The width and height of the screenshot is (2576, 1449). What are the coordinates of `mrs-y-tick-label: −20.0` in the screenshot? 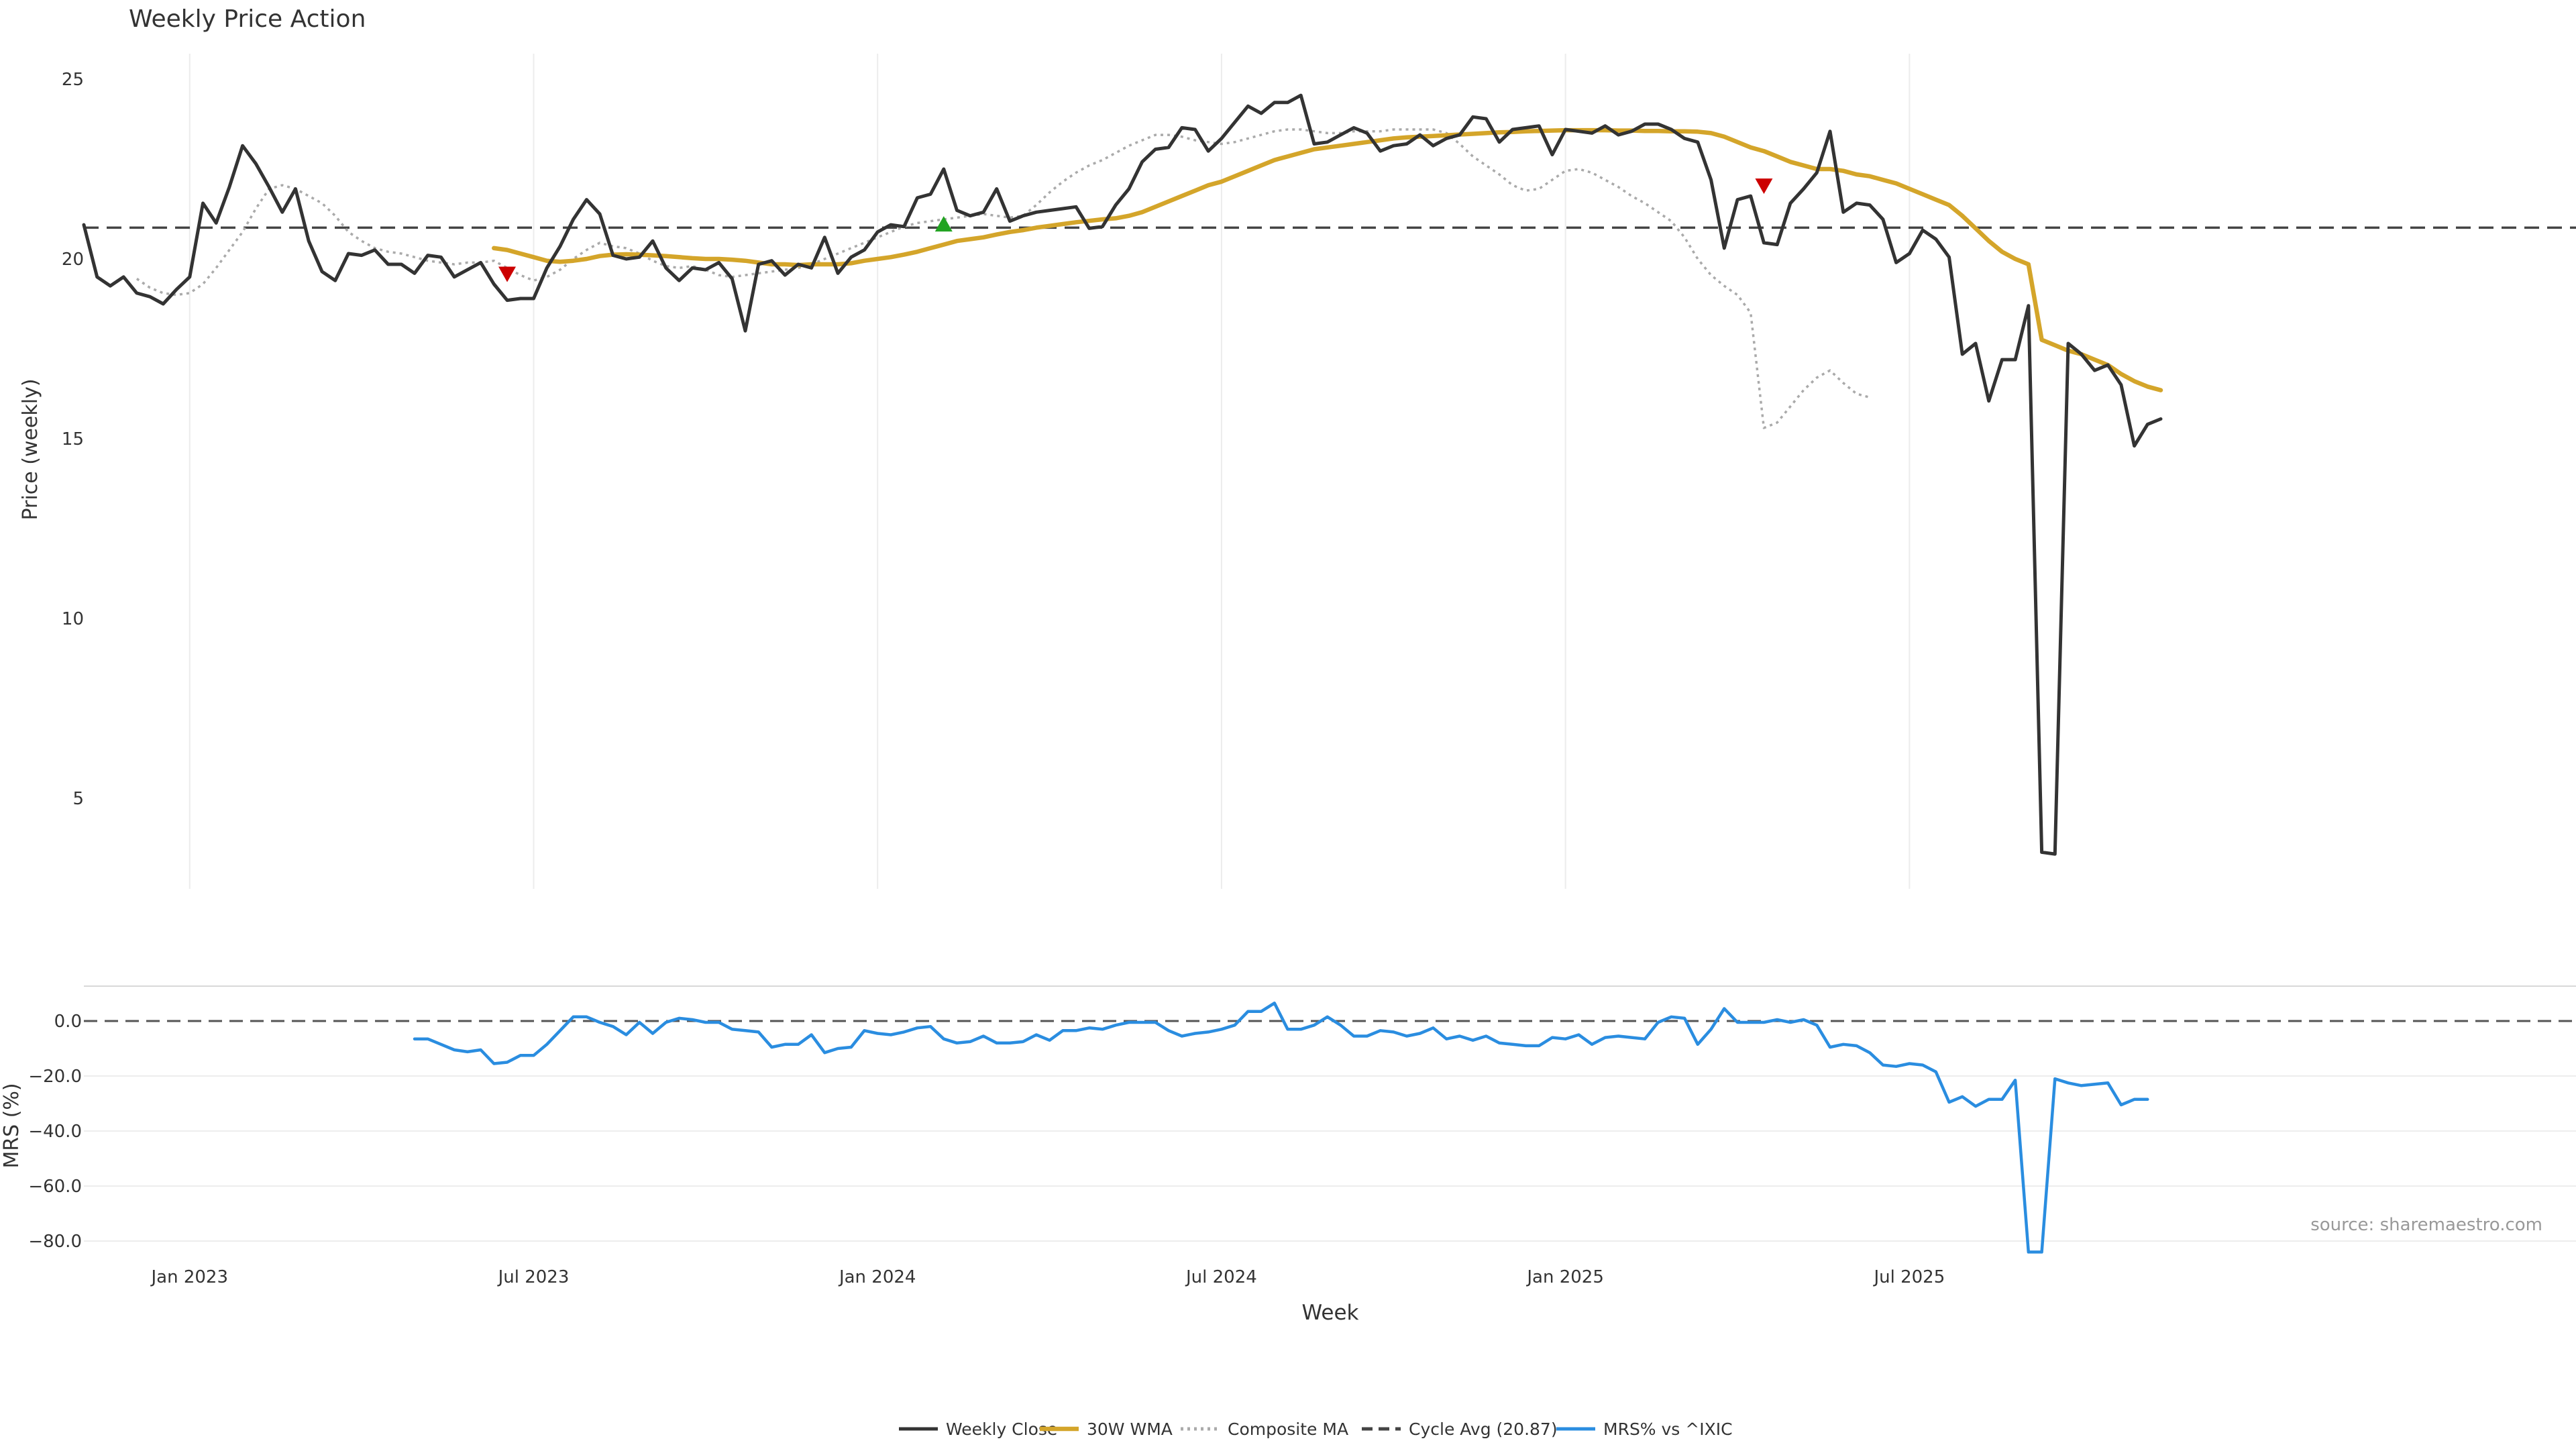 It's located at (55, 1077).